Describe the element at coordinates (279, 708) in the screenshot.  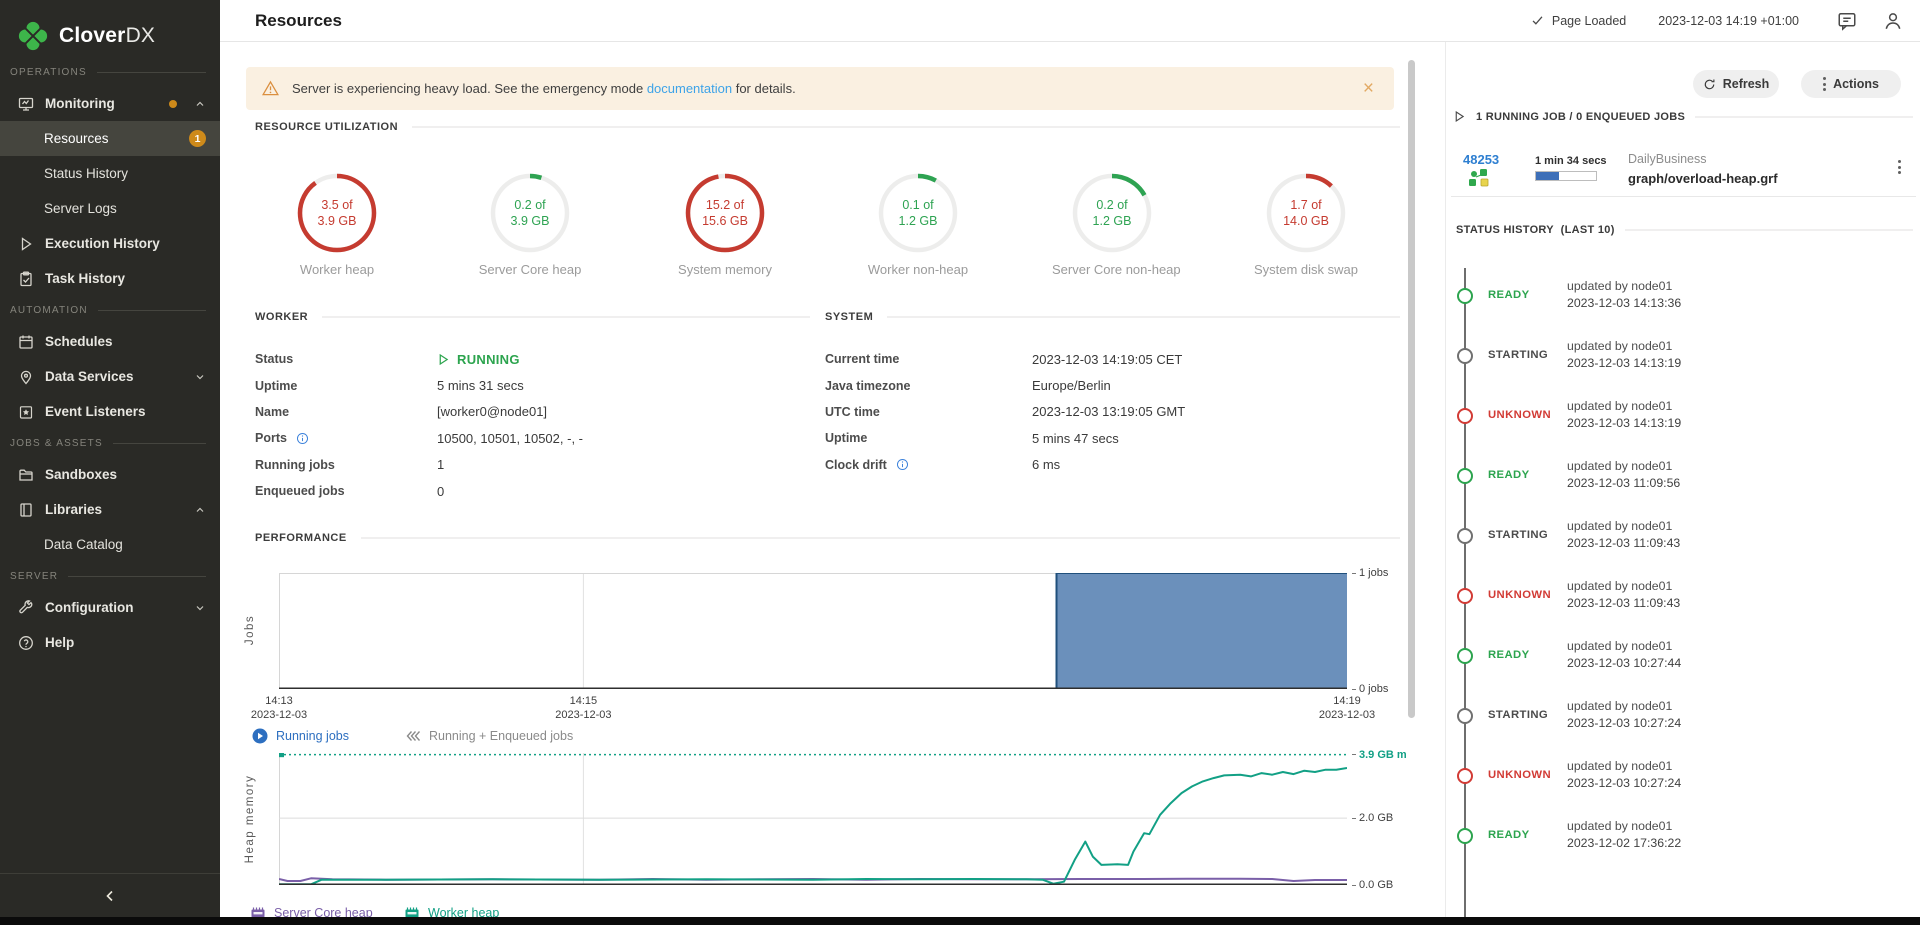
I see `axis-tick-label: 14:13 2023-12-03` at that location.